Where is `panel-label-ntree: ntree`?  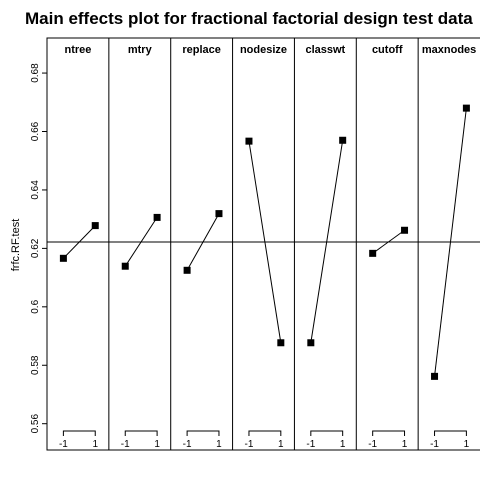 panel-label-ntree: ntree is located at coordinates (77, 50).